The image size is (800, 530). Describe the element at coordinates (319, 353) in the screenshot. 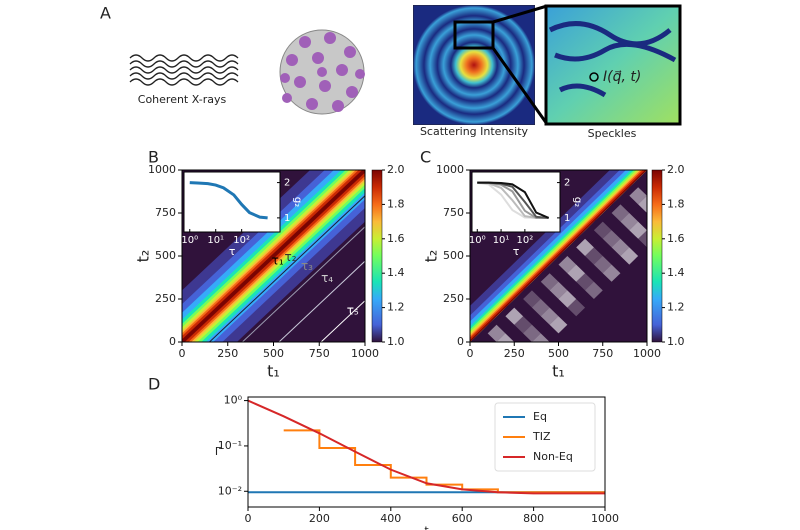

I see `x-tick-label: 750` at that location.